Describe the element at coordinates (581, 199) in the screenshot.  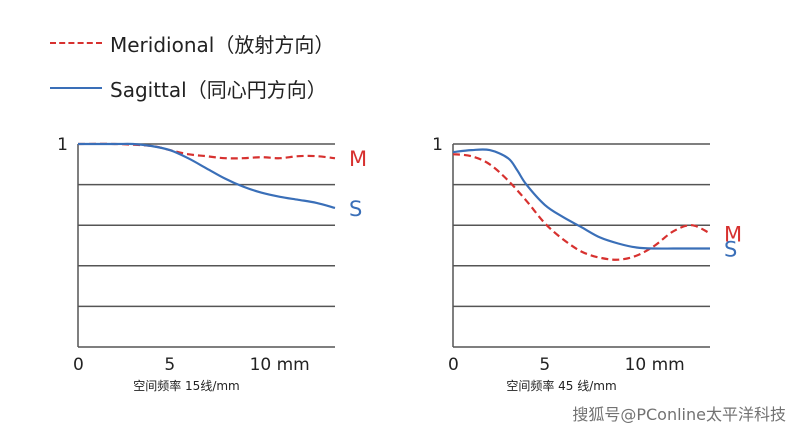
I see `chart2-series-sagittal` at that location.